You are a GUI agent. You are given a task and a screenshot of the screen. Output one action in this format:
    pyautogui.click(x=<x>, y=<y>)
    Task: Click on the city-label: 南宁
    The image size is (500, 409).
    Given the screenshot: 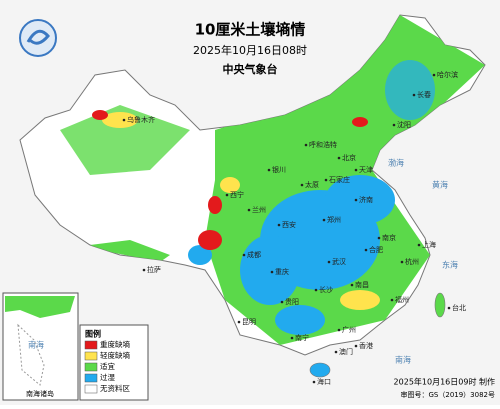 What is the action you would take?
    pyautogui.click(x=302, y=337)
    